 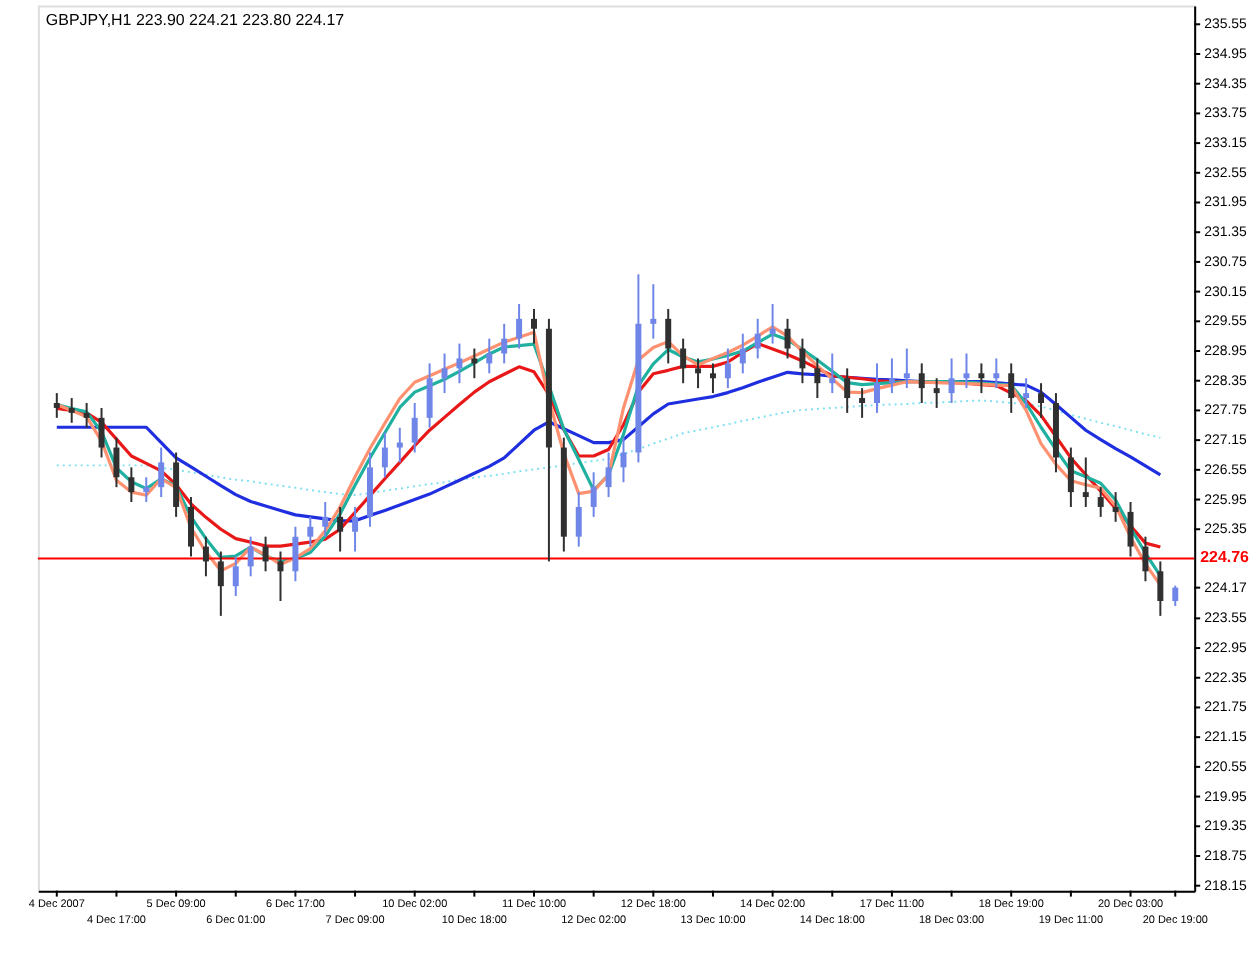 What do you see at coordinates (195, 20) in the screenshot?
I see `chart-title: GBPJPY,H1 223.90 224.21 223.80 224.17` at bounding box center [195, 20].